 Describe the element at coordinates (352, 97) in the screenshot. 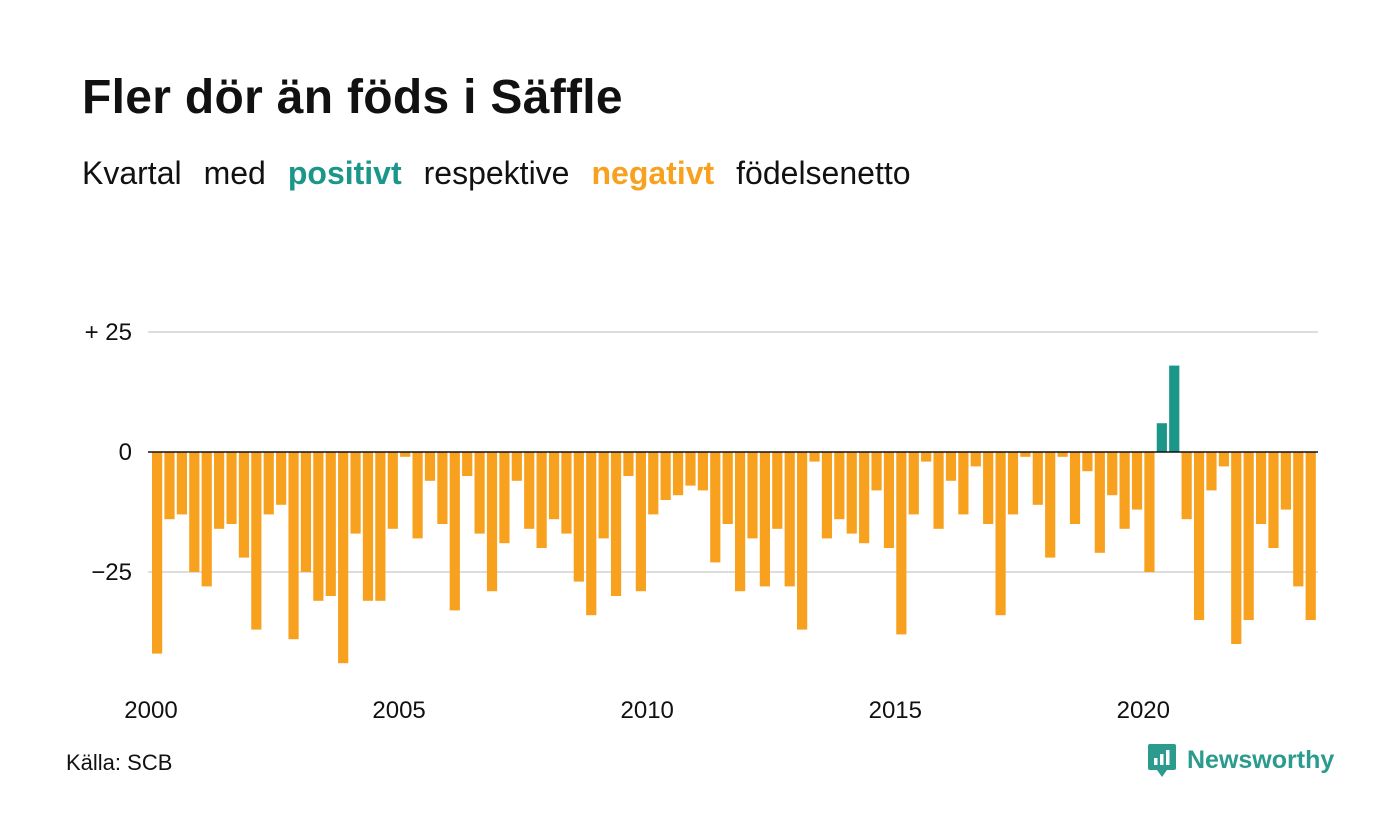

I see `chart-title: Fler dör än föds i Säffle` at that location.